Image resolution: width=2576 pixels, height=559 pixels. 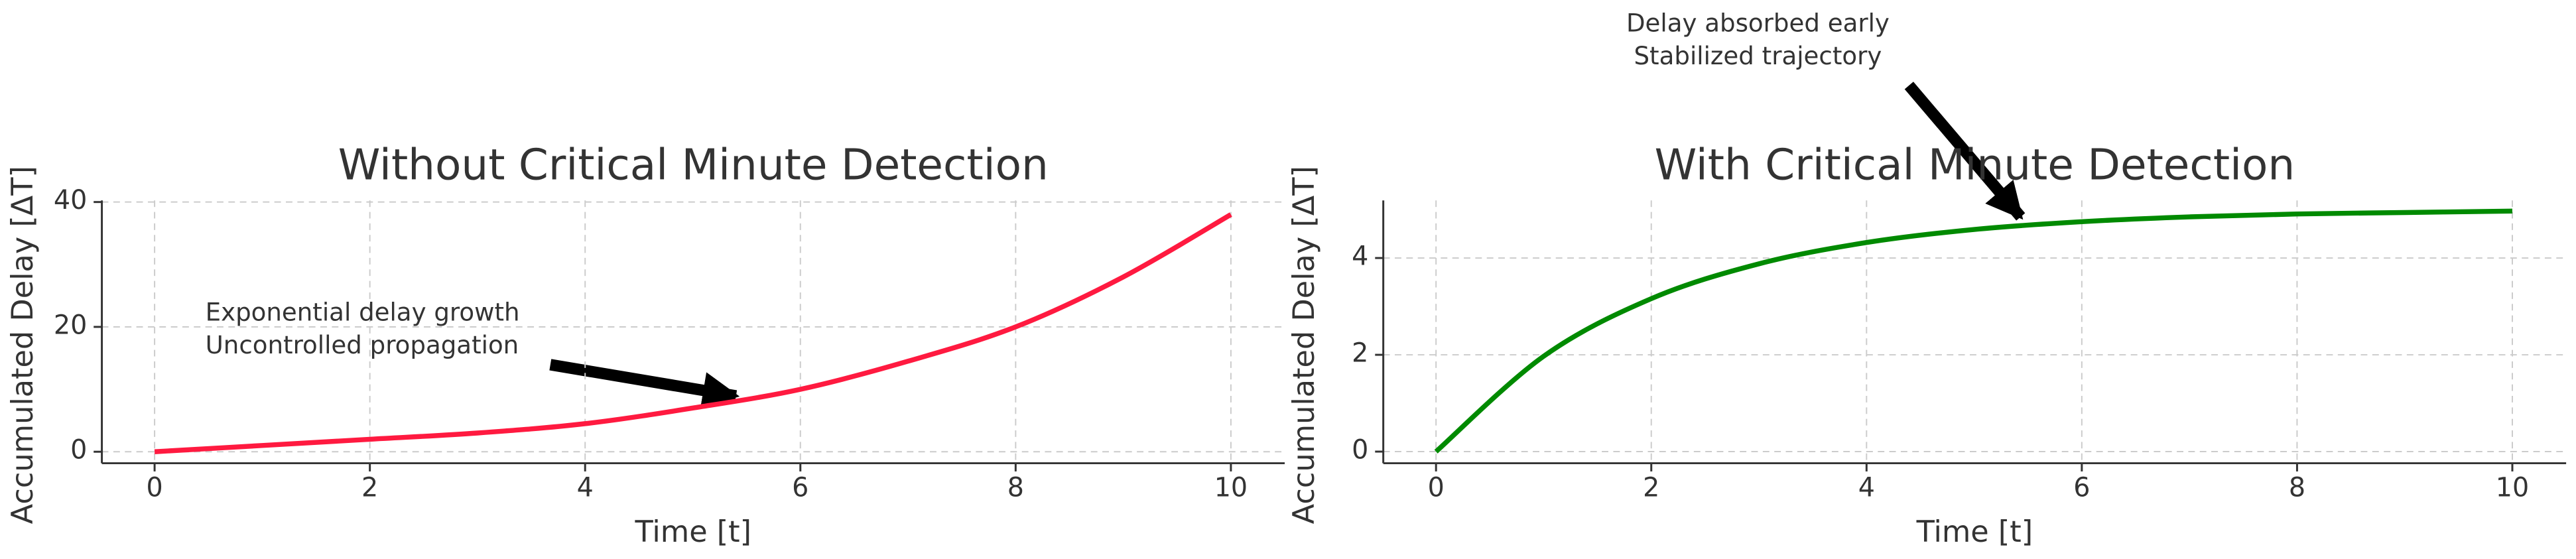 I want to click on annotation-text: Delay absorbed early, so click(x=1758, y=23).